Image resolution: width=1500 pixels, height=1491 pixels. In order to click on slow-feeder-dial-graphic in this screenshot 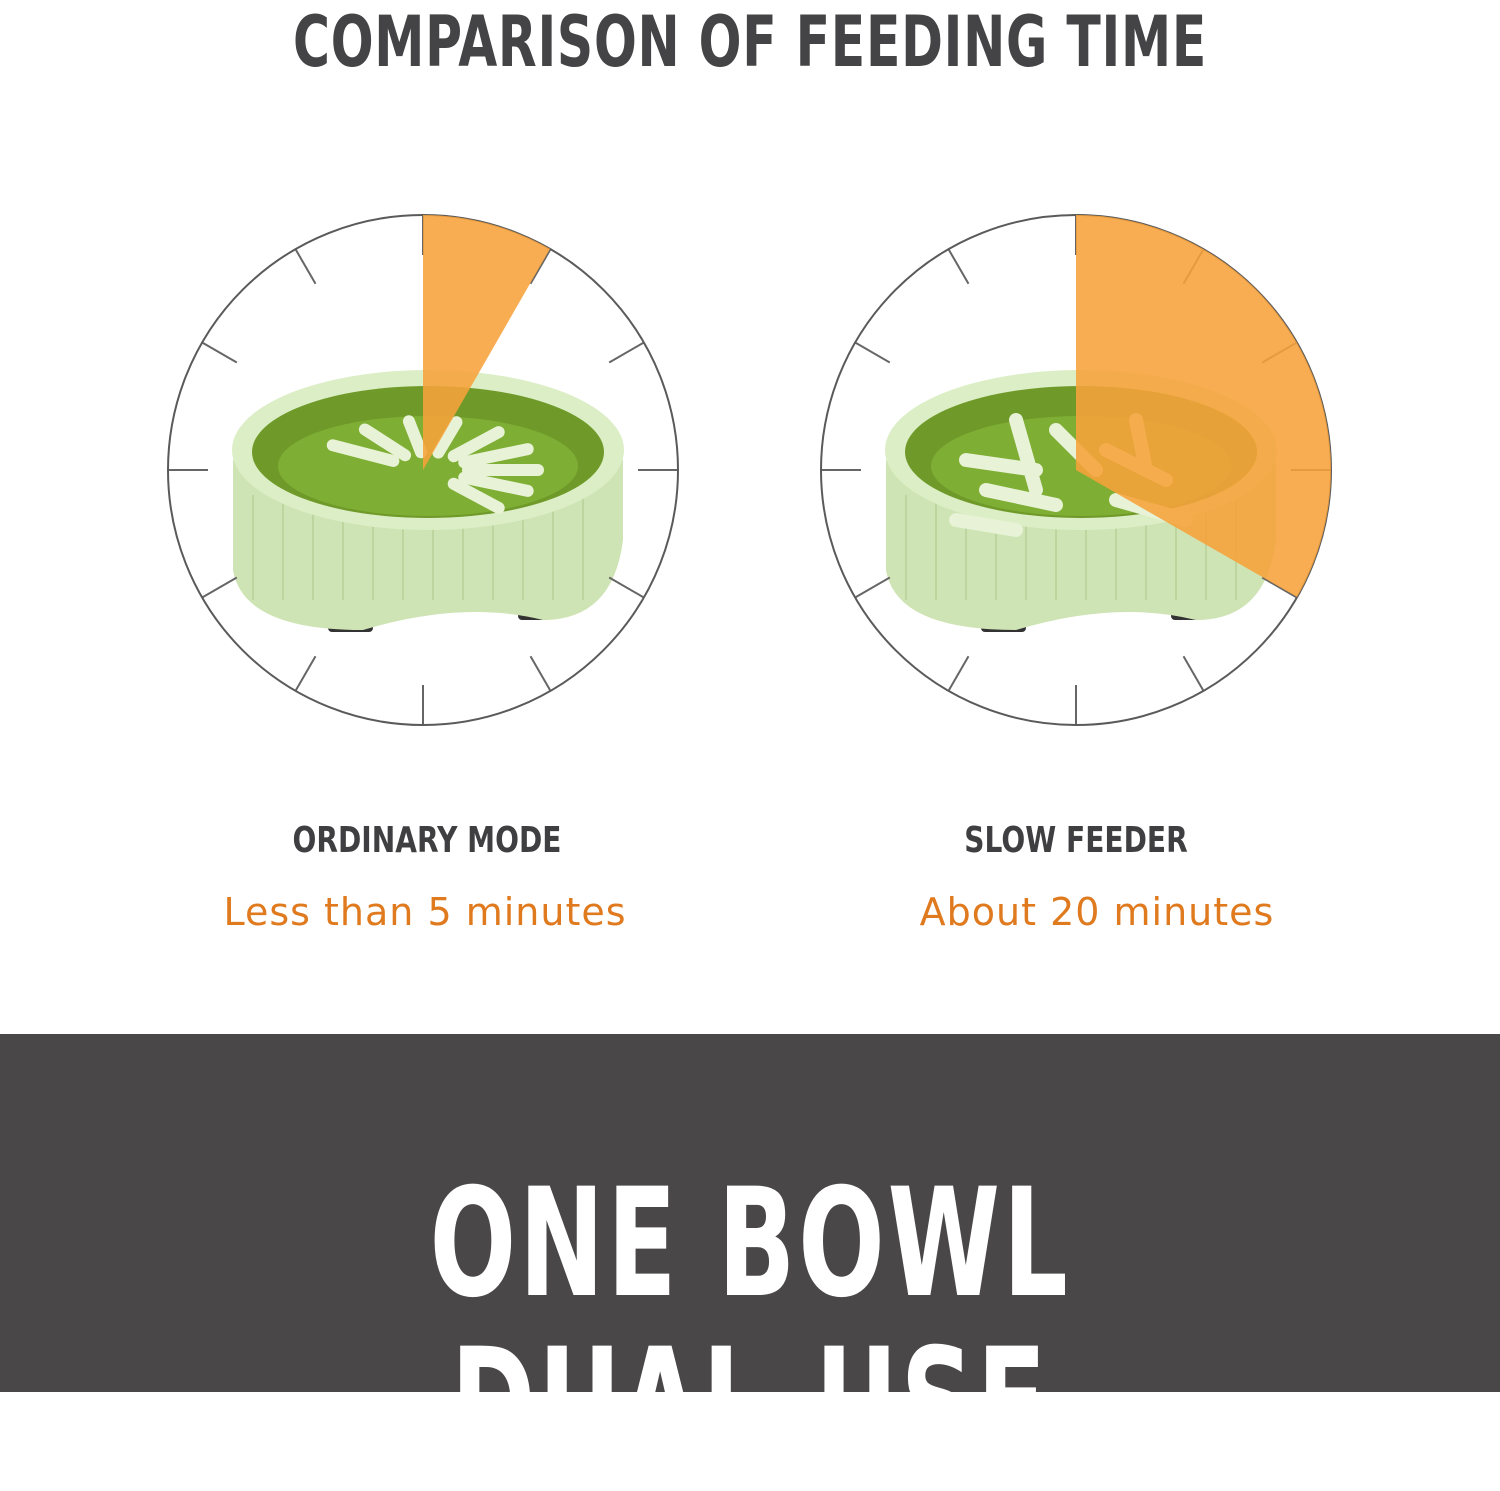, I will do `click(1076, 470)`.